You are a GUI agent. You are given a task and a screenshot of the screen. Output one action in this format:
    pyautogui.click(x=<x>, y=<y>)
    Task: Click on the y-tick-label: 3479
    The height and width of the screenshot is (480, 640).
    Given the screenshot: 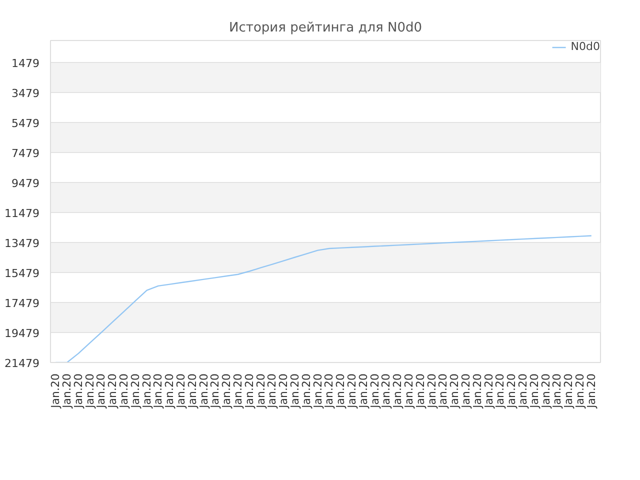 What is the action you would take?
    pyautogui.click(x=26, y=93)
    